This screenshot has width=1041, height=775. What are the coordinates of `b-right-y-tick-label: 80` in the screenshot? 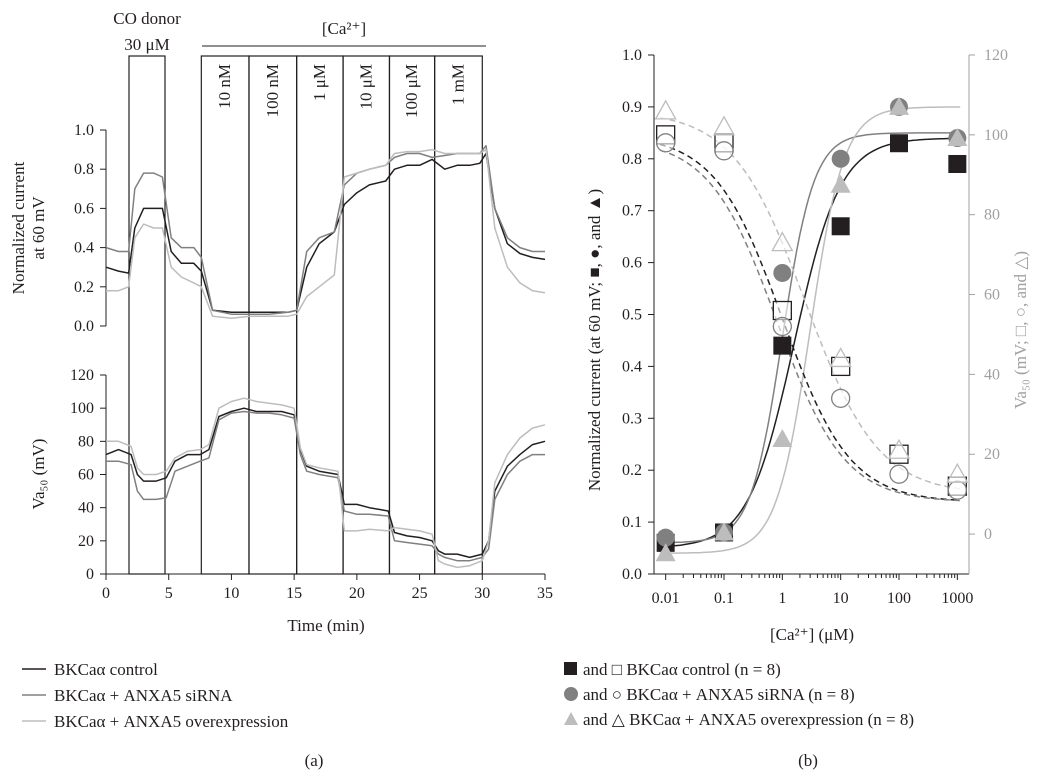 It's located at (992, 215).